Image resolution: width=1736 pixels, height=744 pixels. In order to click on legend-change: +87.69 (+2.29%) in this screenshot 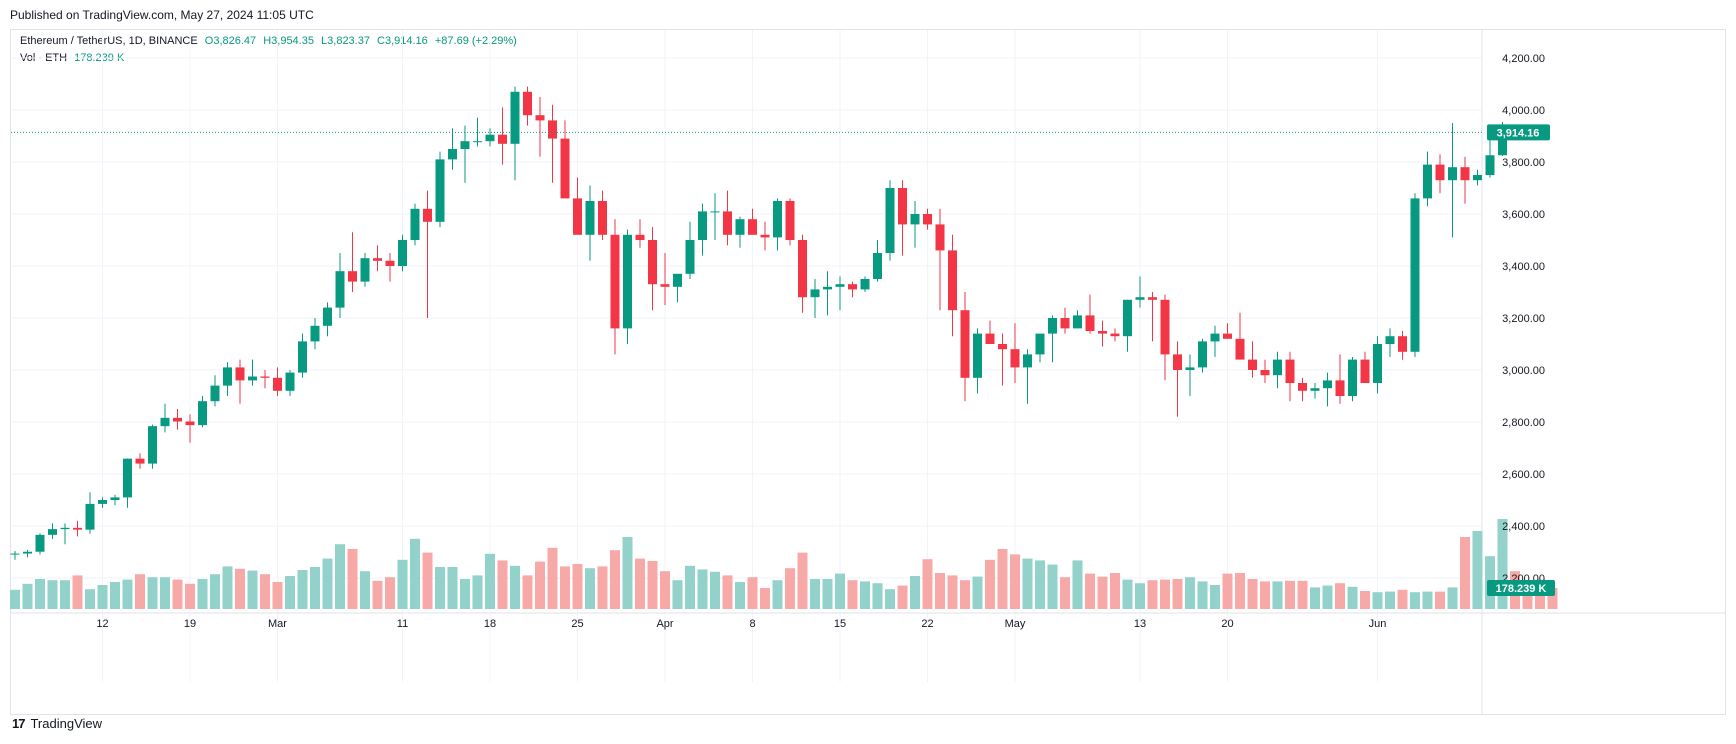, I will do `click(475, 41)`.